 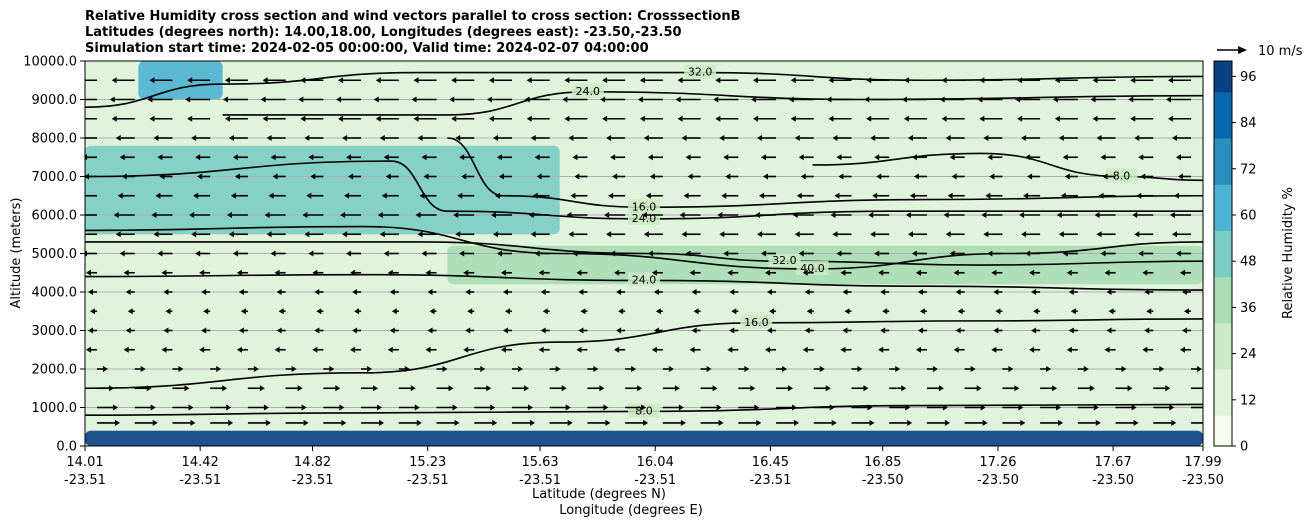 What do you see at coordinates (427, 462) in the screenshot?
I see `x-tick-lat-3: 15.23` at bounding box center [427, 462].